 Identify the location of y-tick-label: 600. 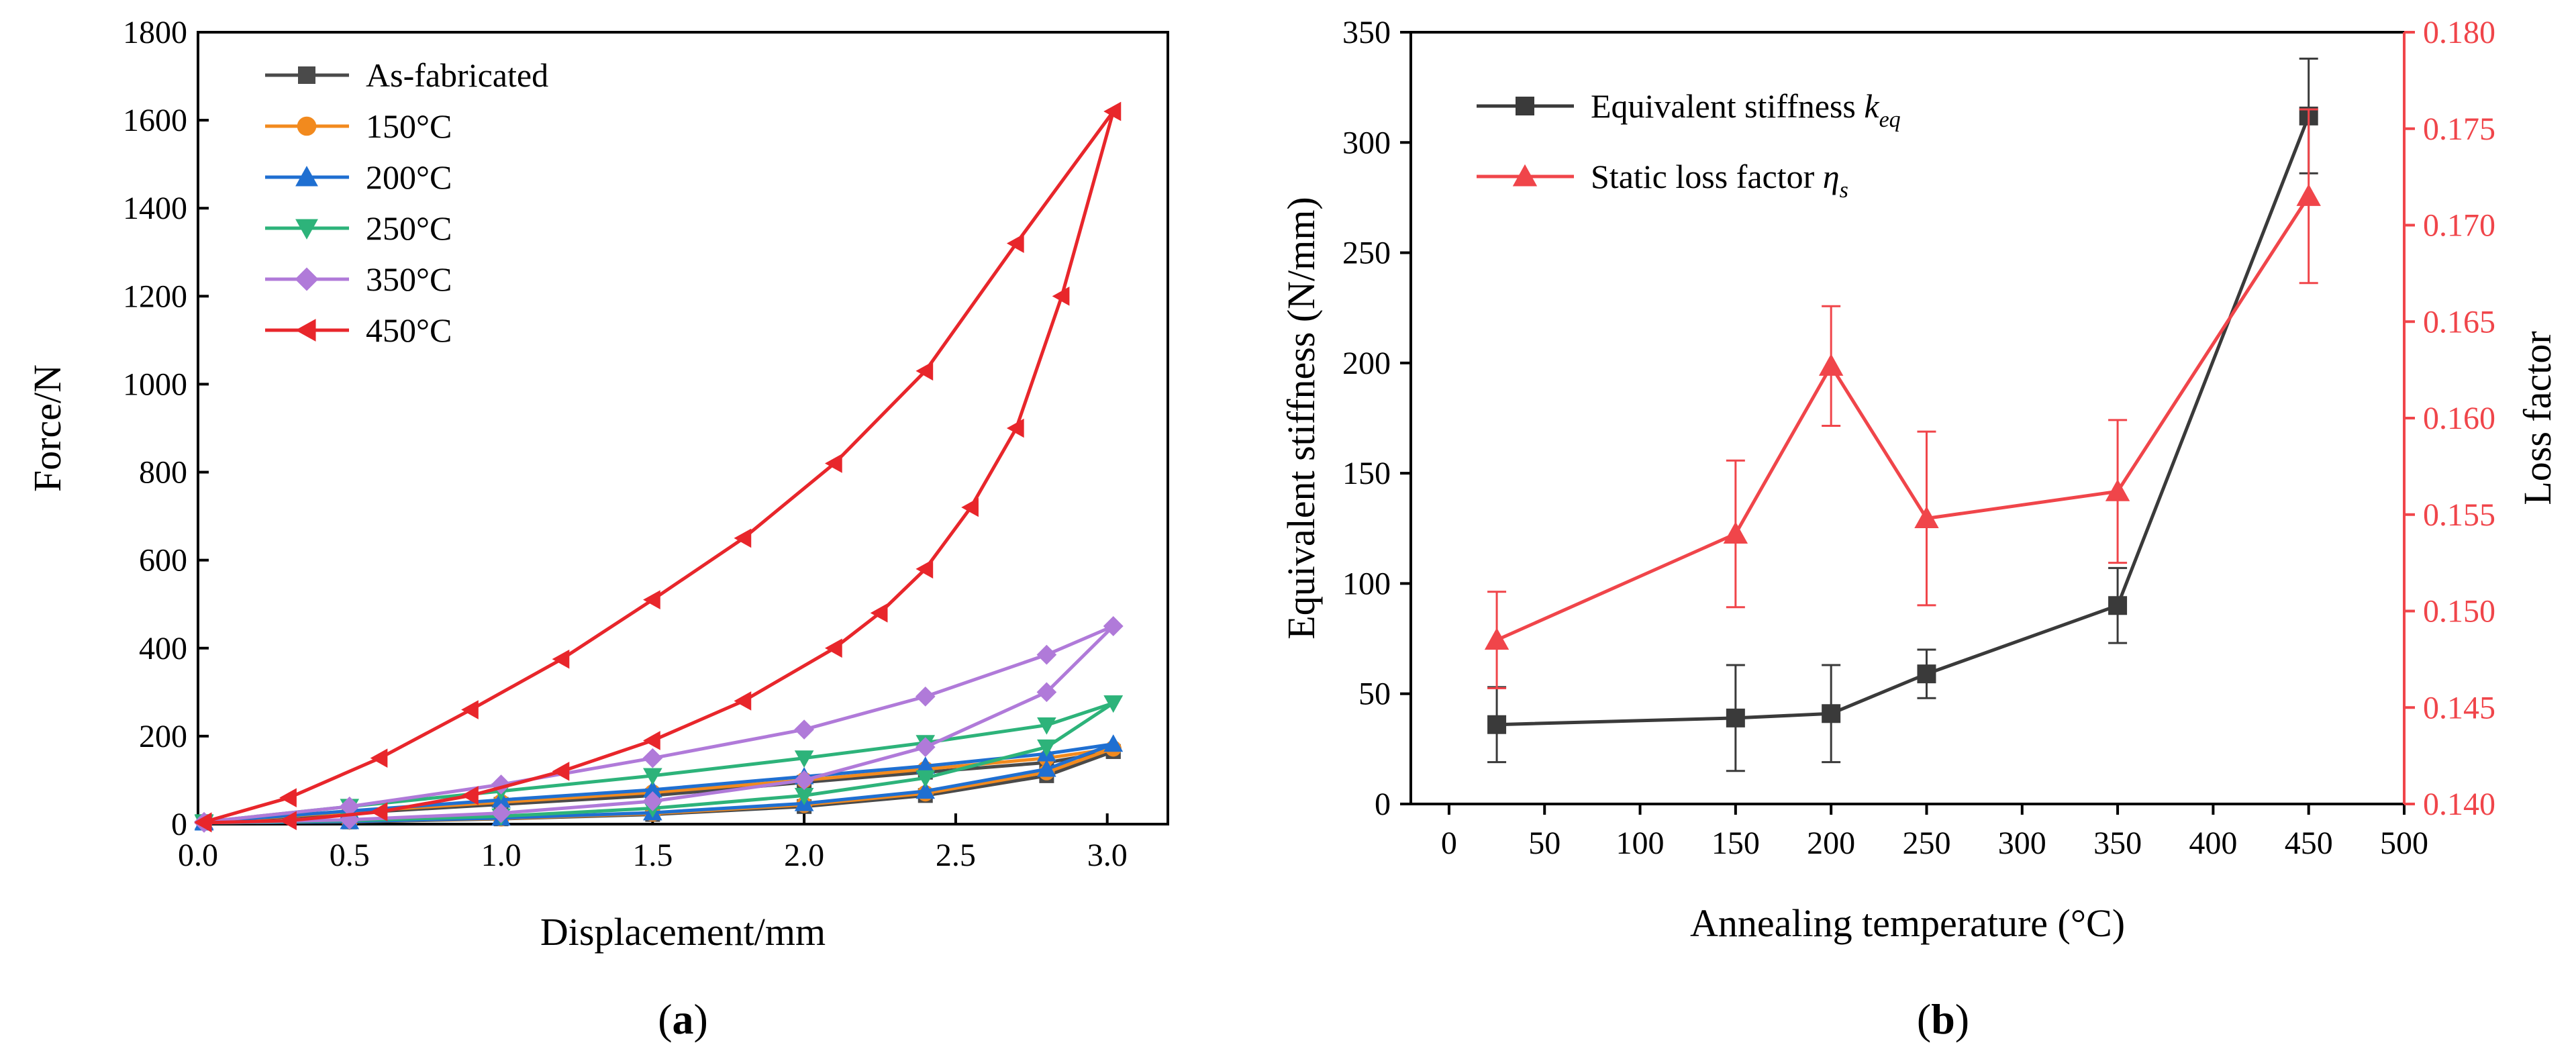
(163, 560).